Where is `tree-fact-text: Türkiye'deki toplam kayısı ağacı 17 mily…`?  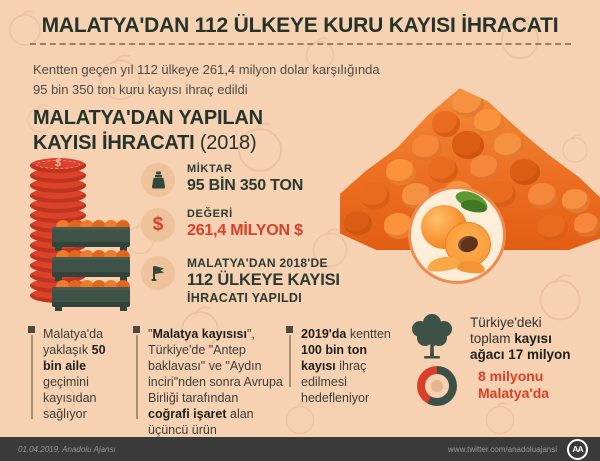
tree-fact-text: Türkiye'deki toplam kayısı ağacı 17 mily… is located at coordinates (527, 339).